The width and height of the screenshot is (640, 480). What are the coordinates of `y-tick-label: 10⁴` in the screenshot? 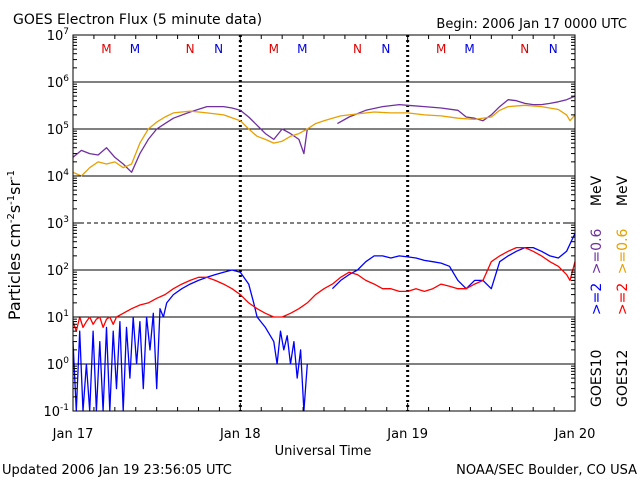 It's located at (58, 176).